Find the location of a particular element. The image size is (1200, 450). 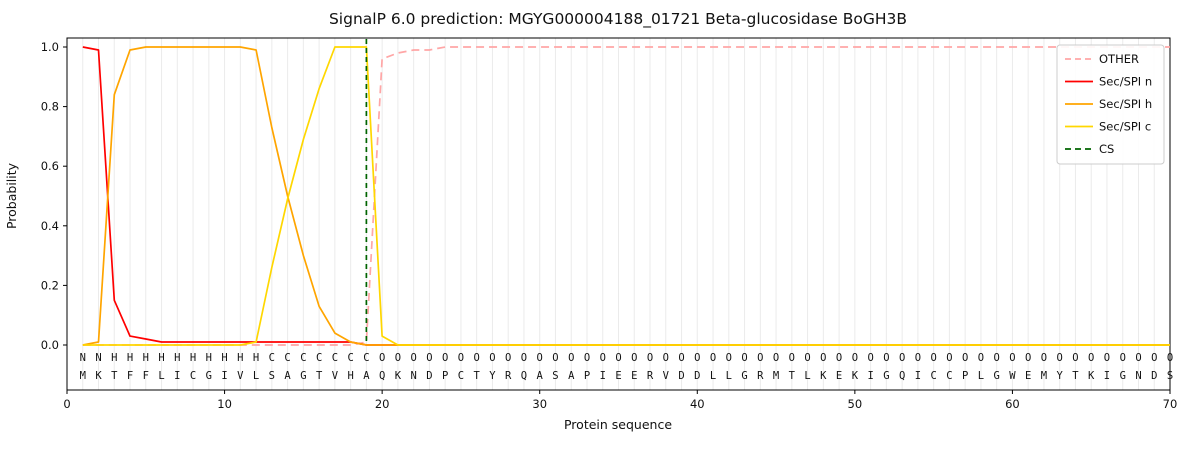

legend-label-cs: CS is located at coordinates (1106, 149).